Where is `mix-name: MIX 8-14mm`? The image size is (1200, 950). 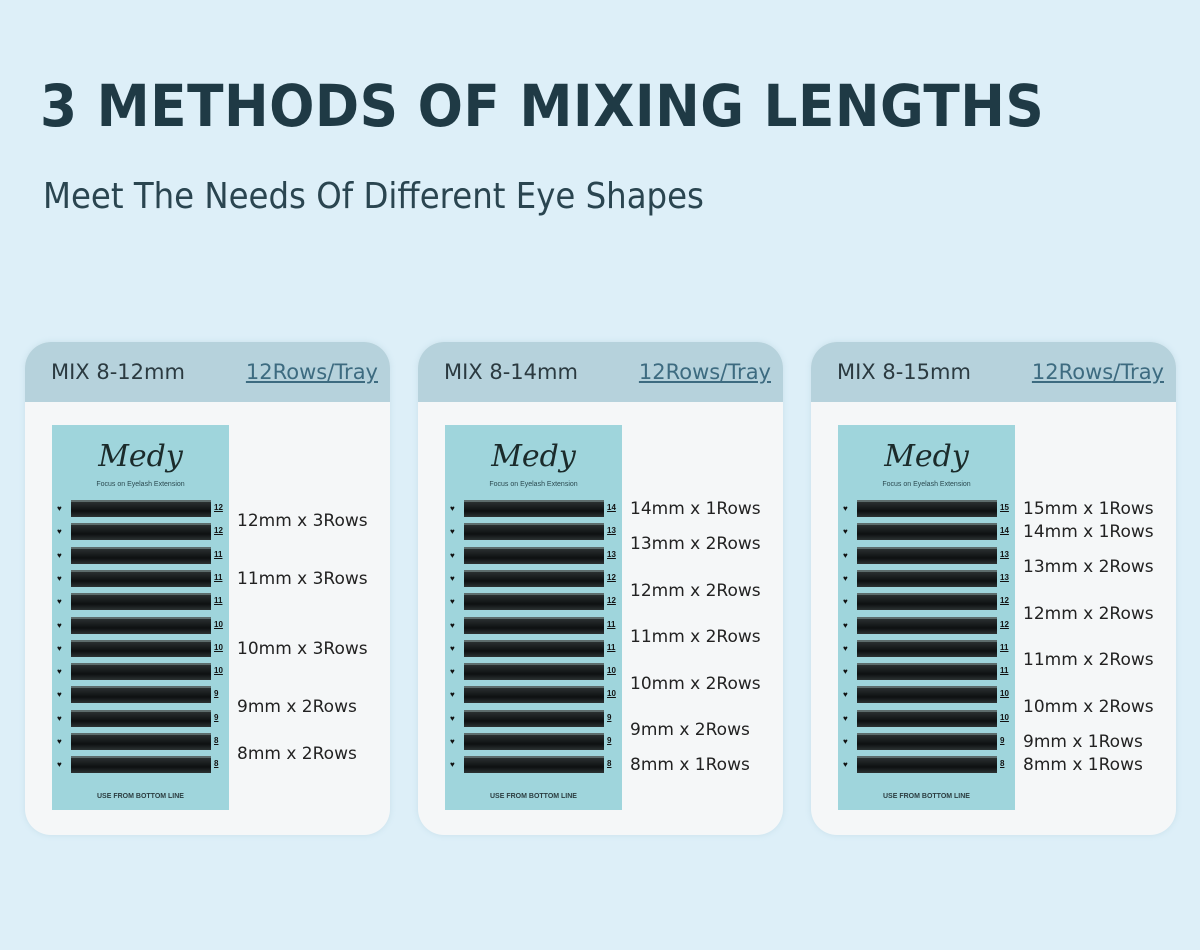
mix-name: MIX 8-14mm is located at coordinates (511, 372).